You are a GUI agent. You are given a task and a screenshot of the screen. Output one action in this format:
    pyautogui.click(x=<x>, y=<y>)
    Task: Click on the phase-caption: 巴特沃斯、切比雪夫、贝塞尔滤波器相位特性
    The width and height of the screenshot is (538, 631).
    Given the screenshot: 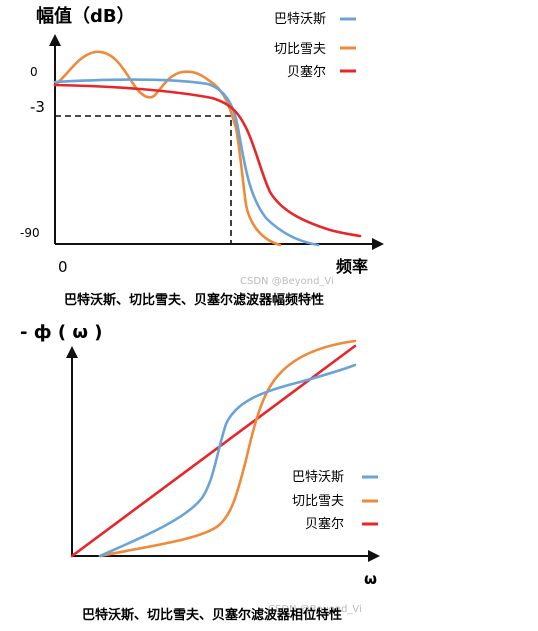 What is the action you would take?
    pyautogui.click(x=212, y=615)
    